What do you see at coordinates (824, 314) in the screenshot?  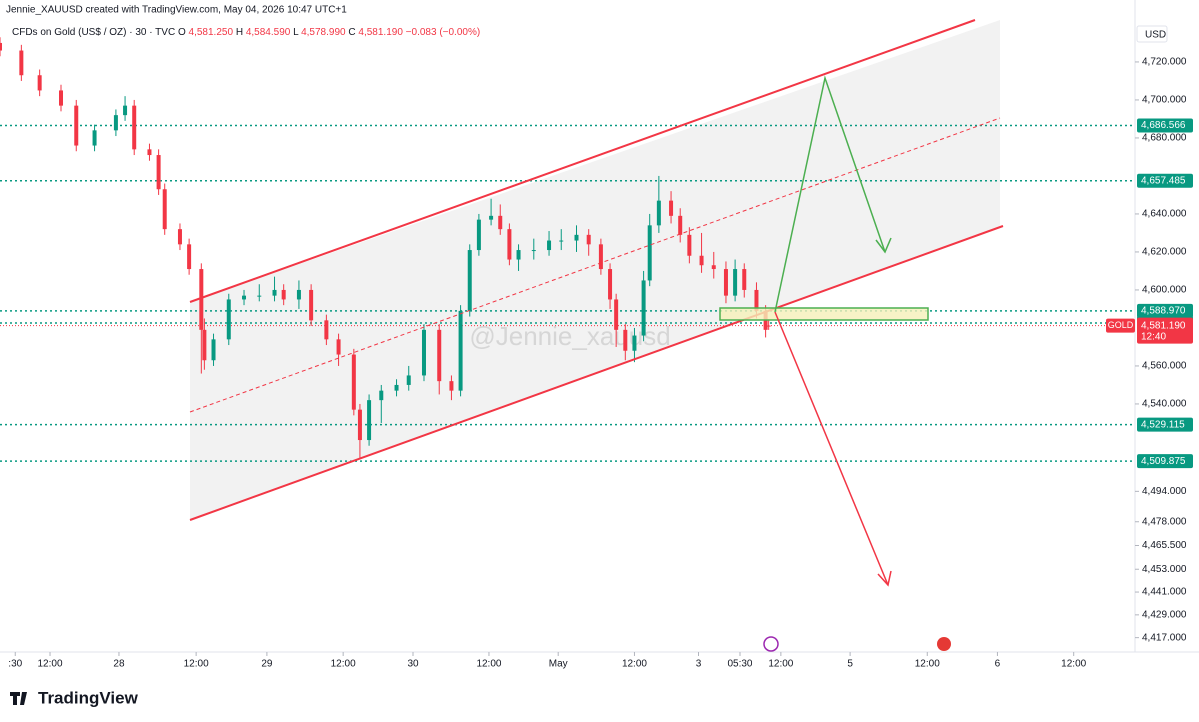 I see `zone` at bounding box center [824, 314].